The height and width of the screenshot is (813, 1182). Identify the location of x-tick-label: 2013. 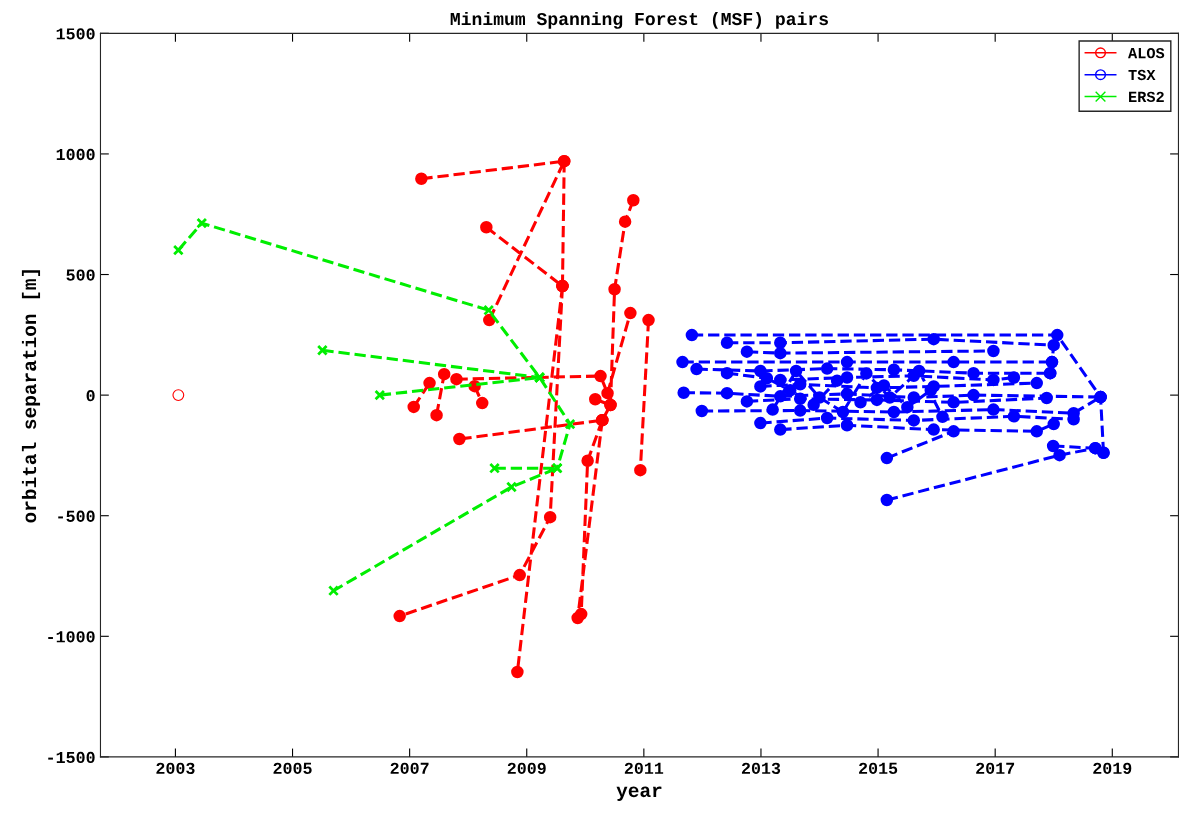
(761, 768).